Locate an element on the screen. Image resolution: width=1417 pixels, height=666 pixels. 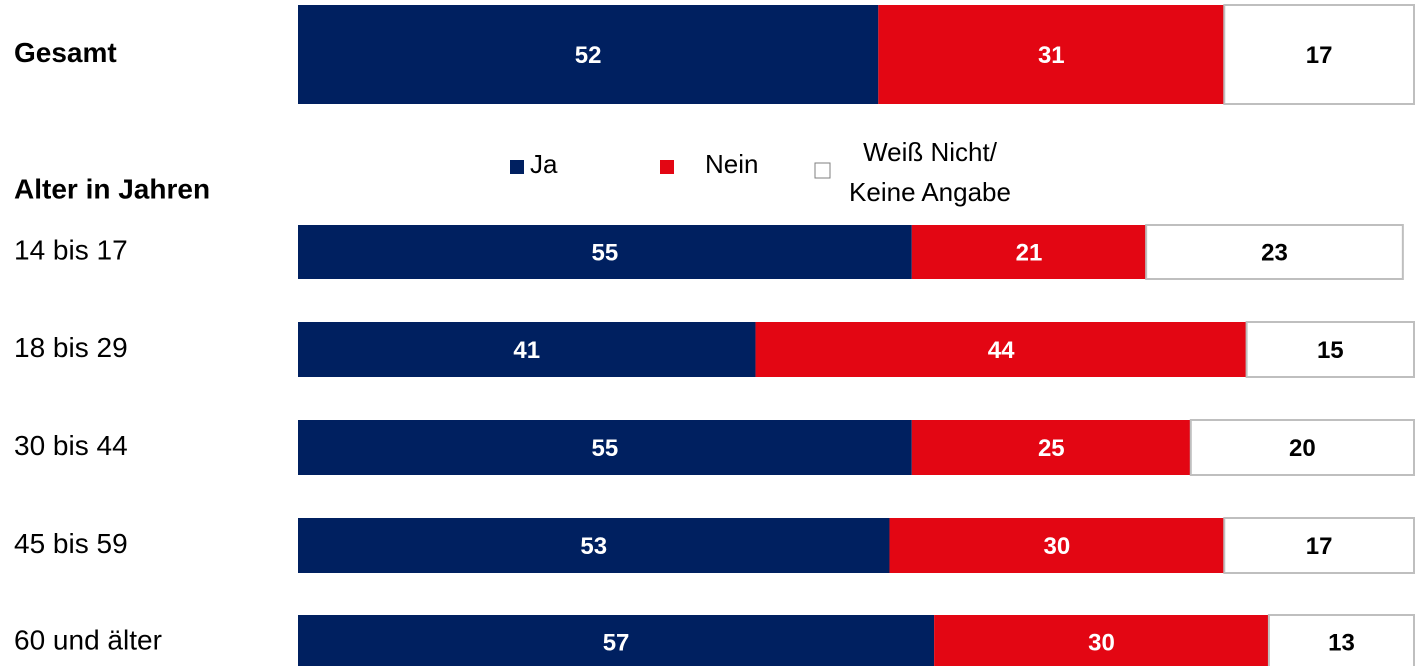
value-label: 15 is located at coordinates (1330, 350).